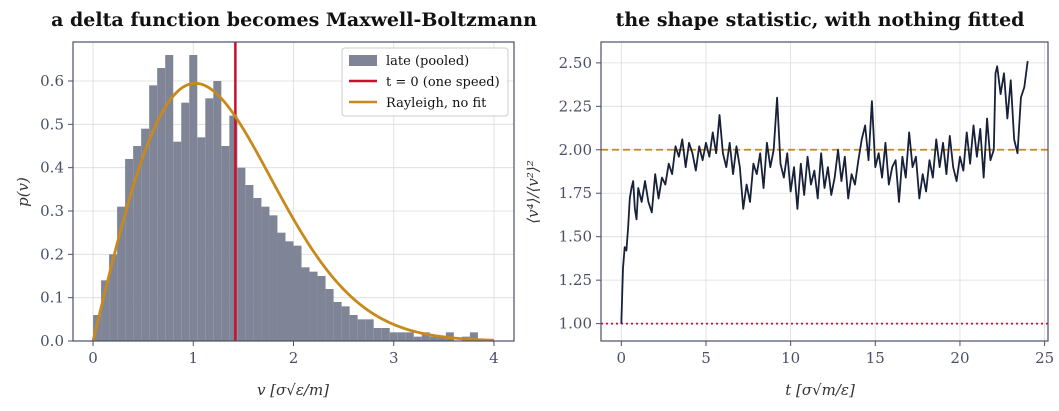 The width and height of the screenshot is (1059, 411). What do you see at coordinates (93, 358) in the screenshot?
I see `left-x-tick-label: 0` at bounding box center [93, 358].